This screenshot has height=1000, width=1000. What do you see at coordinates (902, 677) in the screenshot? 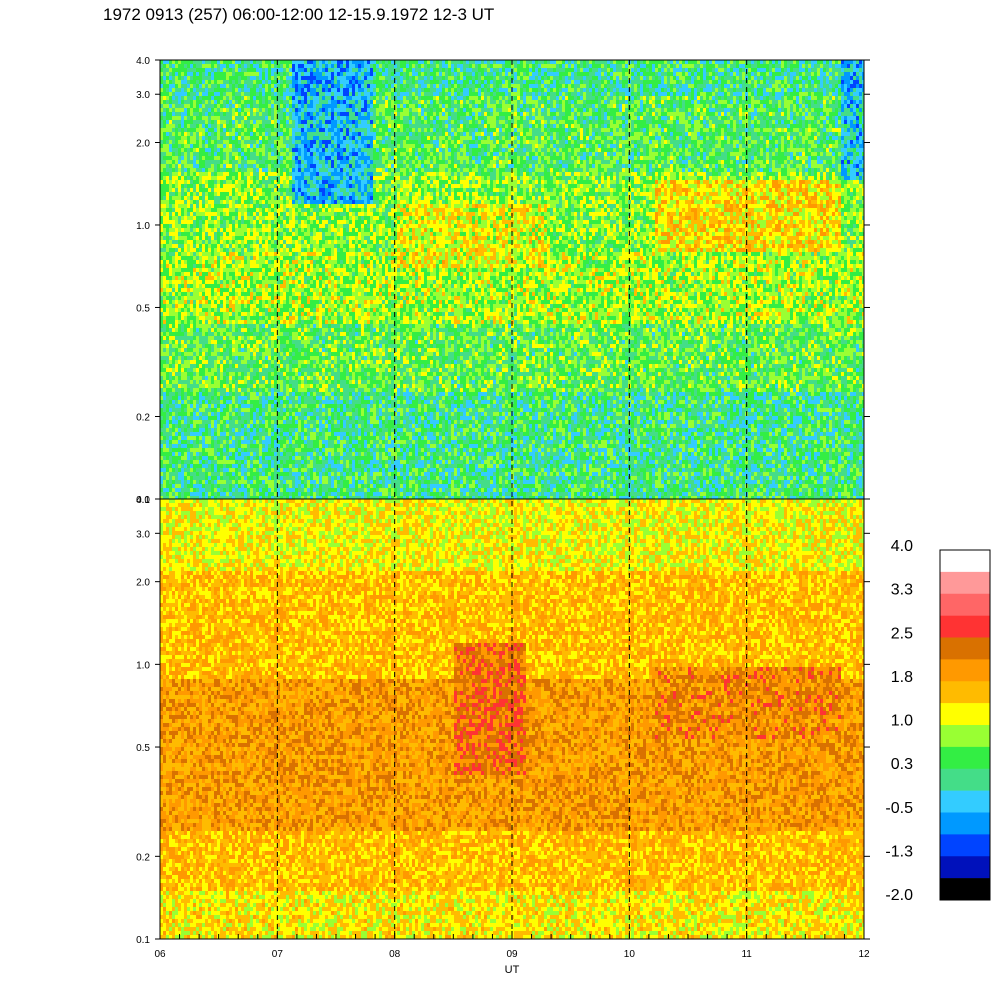
I see `colorbar-label: 1.8` at bounding box center [902, 677].